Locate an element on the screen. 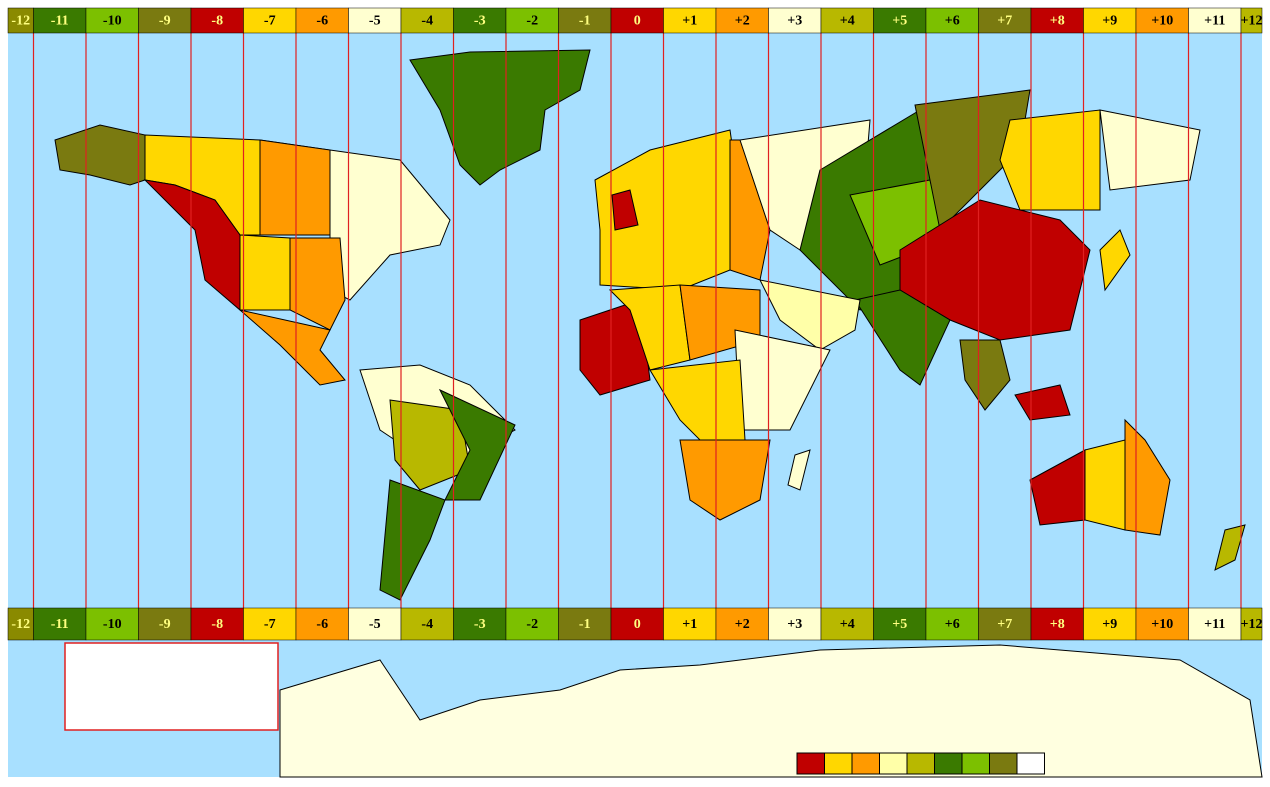  zone-label: -12 is located at coordinates (20, 624).